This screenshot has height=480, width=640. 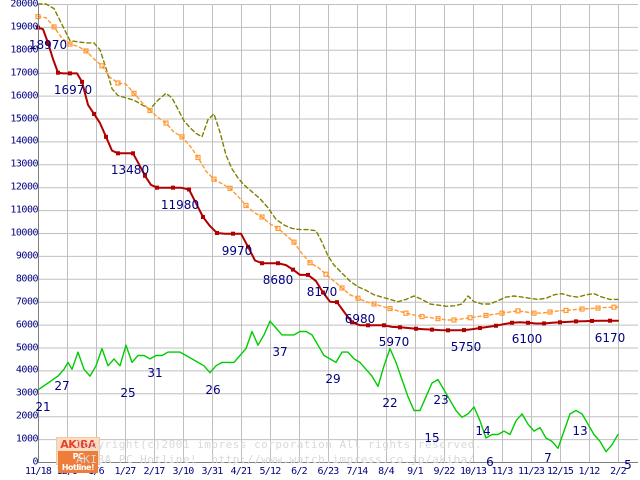 What do you see at coordinates (328, 471) in the screenshot?
I see `x-axis-tick: 6/23` at bounding box center [328, 471].